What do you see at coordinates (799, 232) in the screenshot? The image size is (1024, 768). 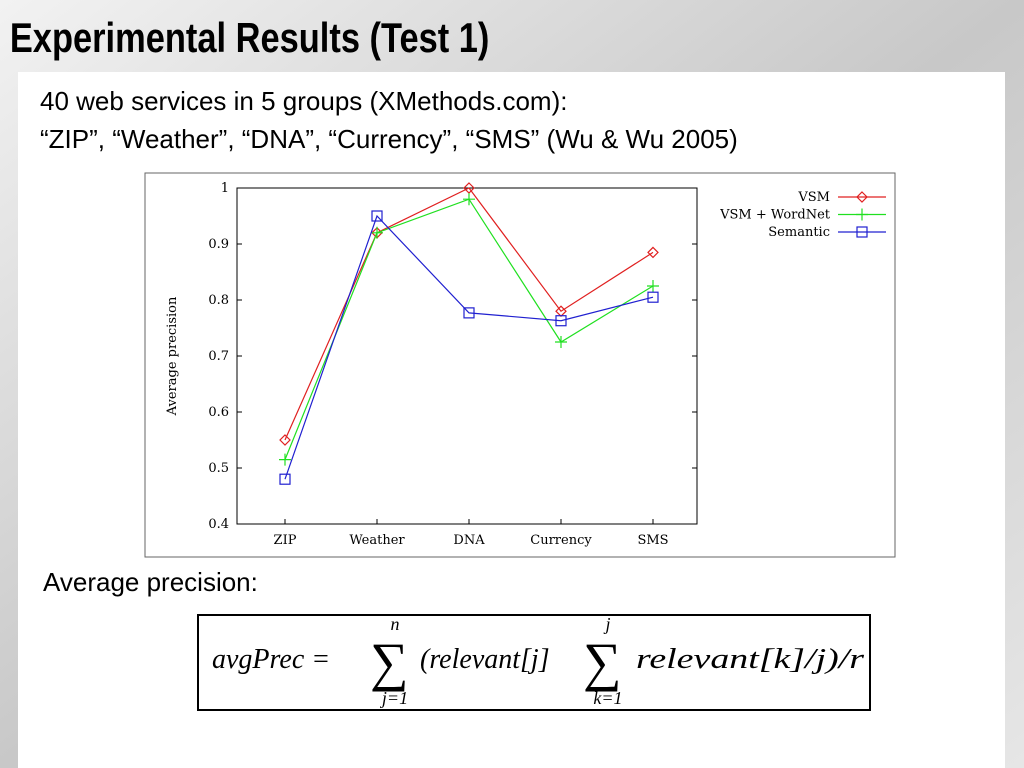 I see `legend-label: Semantic` at bounding box center [799, 232].